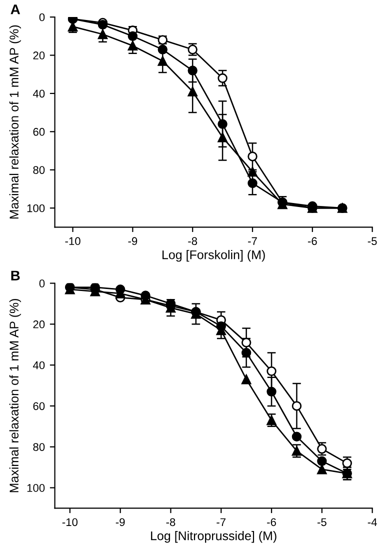 The image size is (378, 550). What do you see at coordinates (372, 522) in the screenshot?
I see `x-tick-label: -4` at bounding box center [372, 522].